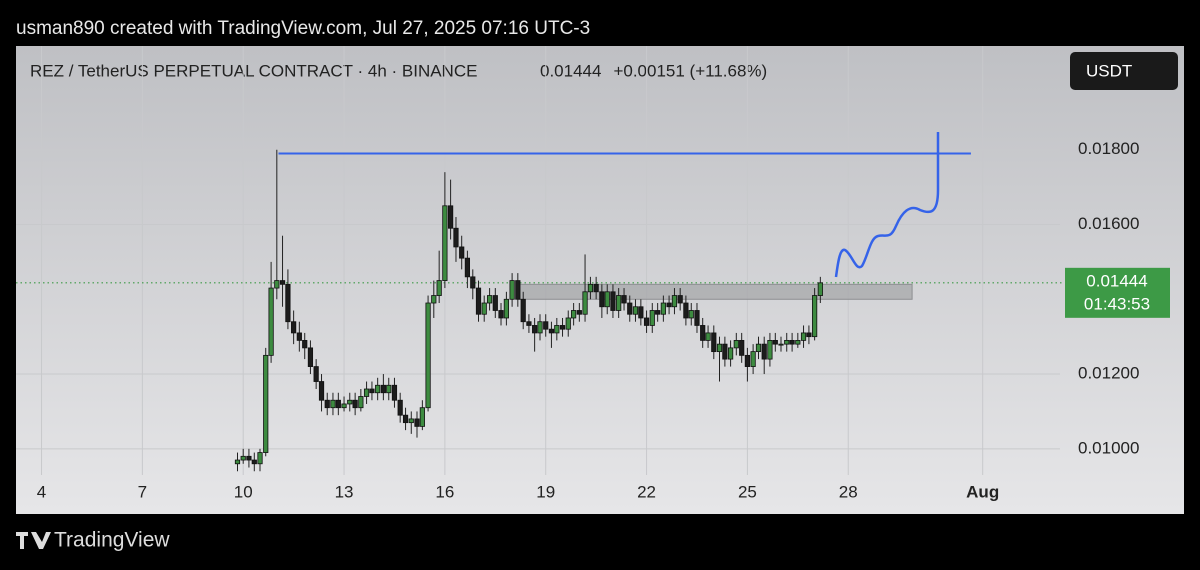  Describe the element at coordinates (1117, 303) in the screenshot. I see `price-tag-countdown: 01:43:53` at that location.